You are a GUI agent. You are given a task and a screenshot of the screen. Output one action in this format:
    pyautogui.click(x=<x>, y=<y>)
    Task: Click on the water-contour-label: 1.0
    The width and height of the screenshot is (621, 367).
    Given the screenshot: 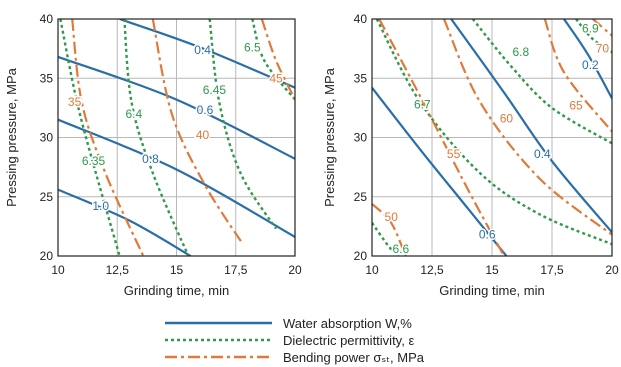 What is the action you would take?
    pyautogui.click(x=100, y=206)
    